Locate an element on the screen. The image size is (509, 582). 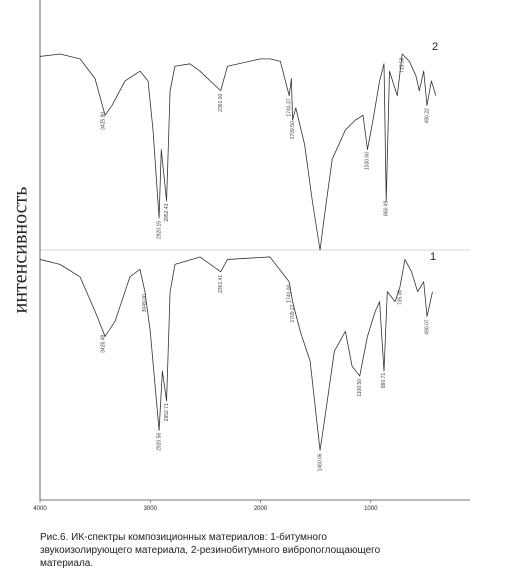
peak-label: 2852.71 is located at coordinates (167, 412).